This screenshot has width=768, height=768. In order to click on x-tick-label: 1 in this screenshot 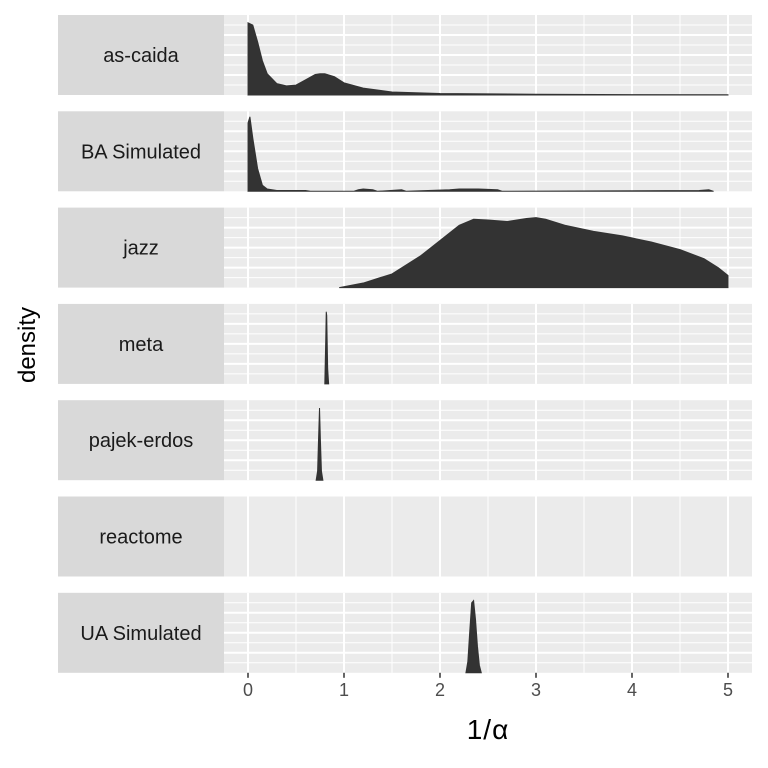, I will do `click(344, 690)`.